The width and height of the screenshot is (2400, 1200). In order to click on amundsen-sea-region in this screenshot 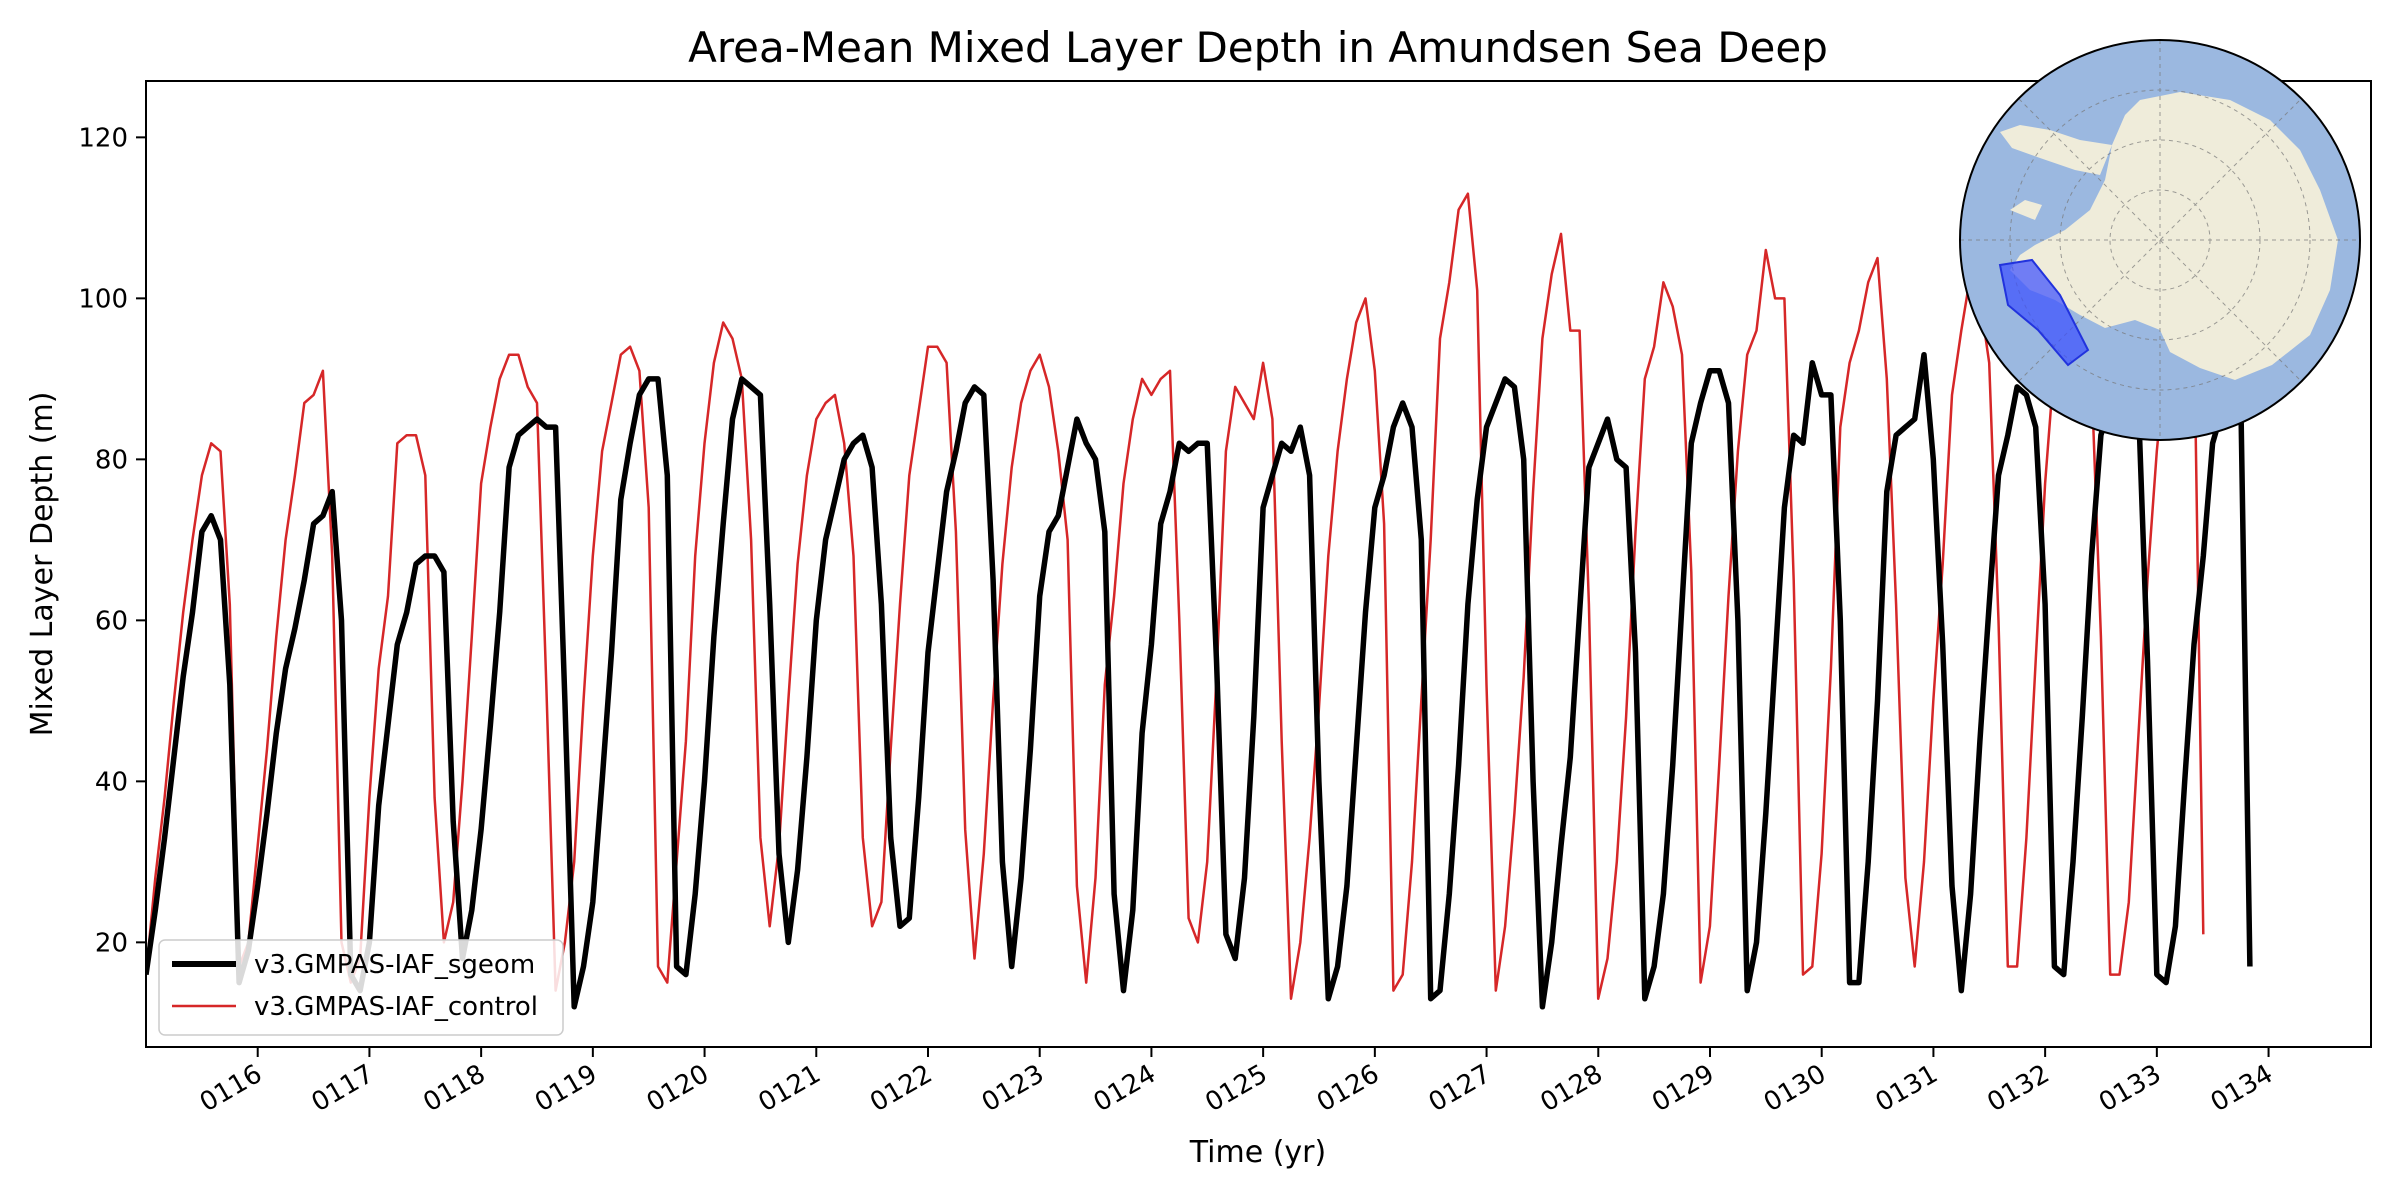, I will do `click(2044, 312)`.